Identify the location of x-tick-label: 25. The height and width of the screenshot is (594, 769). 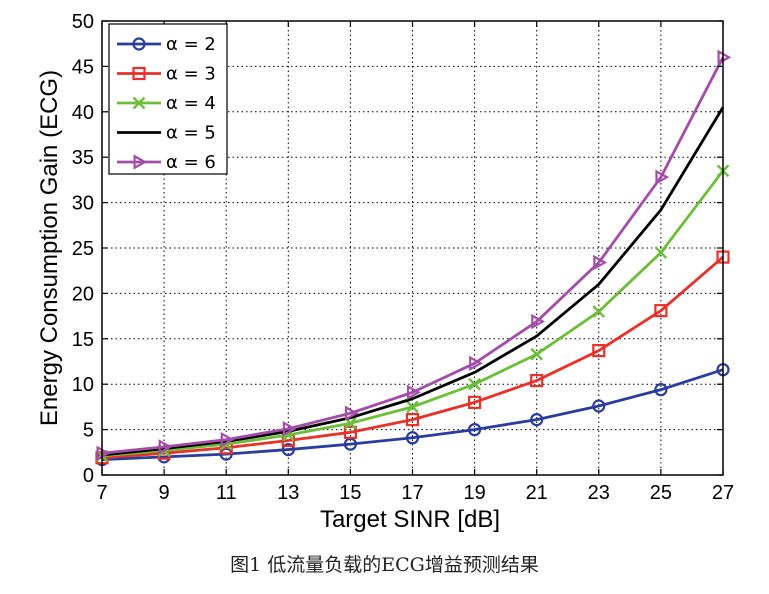
(661, 493).